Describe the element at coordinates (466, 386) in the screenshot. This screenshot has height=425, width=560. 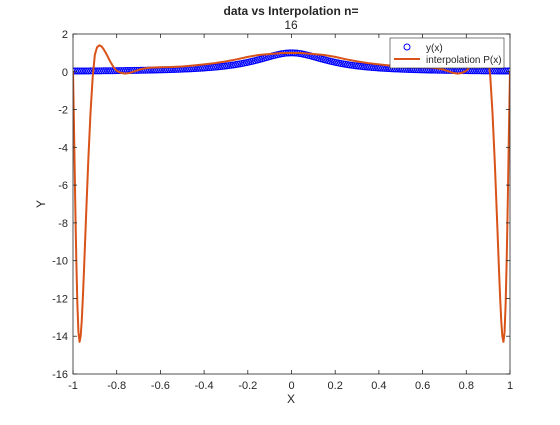
I see `x-tick-label: 0.8` at that location.